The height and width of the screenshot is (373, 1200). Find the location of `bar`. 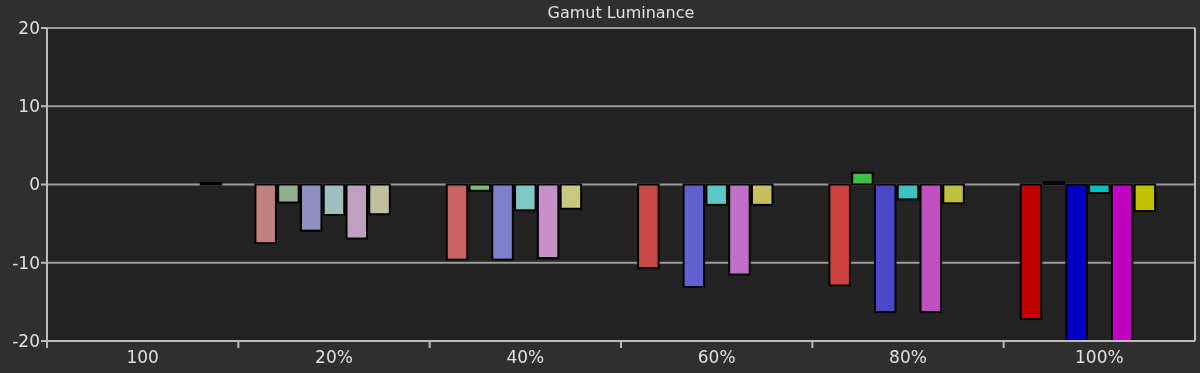

bar is located at coordinates (648, 226).